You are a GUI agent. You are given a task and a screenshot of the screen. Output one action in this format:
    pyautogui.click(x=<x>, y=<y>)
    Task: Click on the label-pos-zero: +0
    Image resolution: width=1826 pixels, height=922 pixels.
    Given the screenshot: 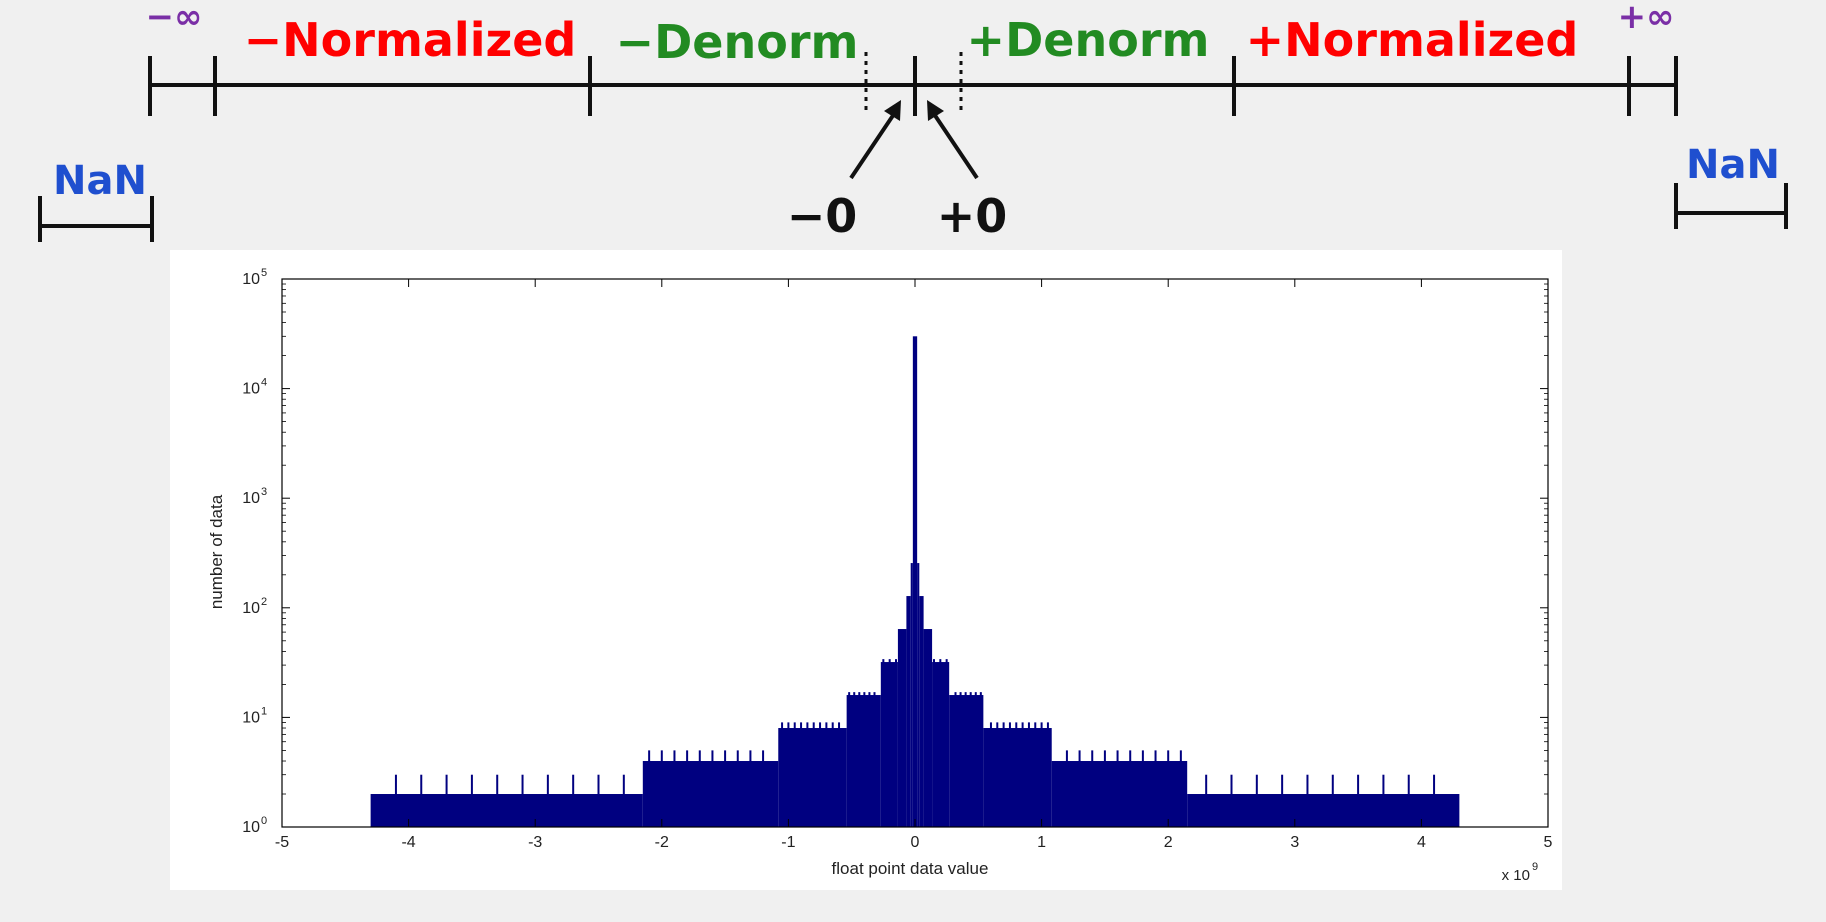 What is the action you would take?
    pyautogui.click(x=972, y=216)
    